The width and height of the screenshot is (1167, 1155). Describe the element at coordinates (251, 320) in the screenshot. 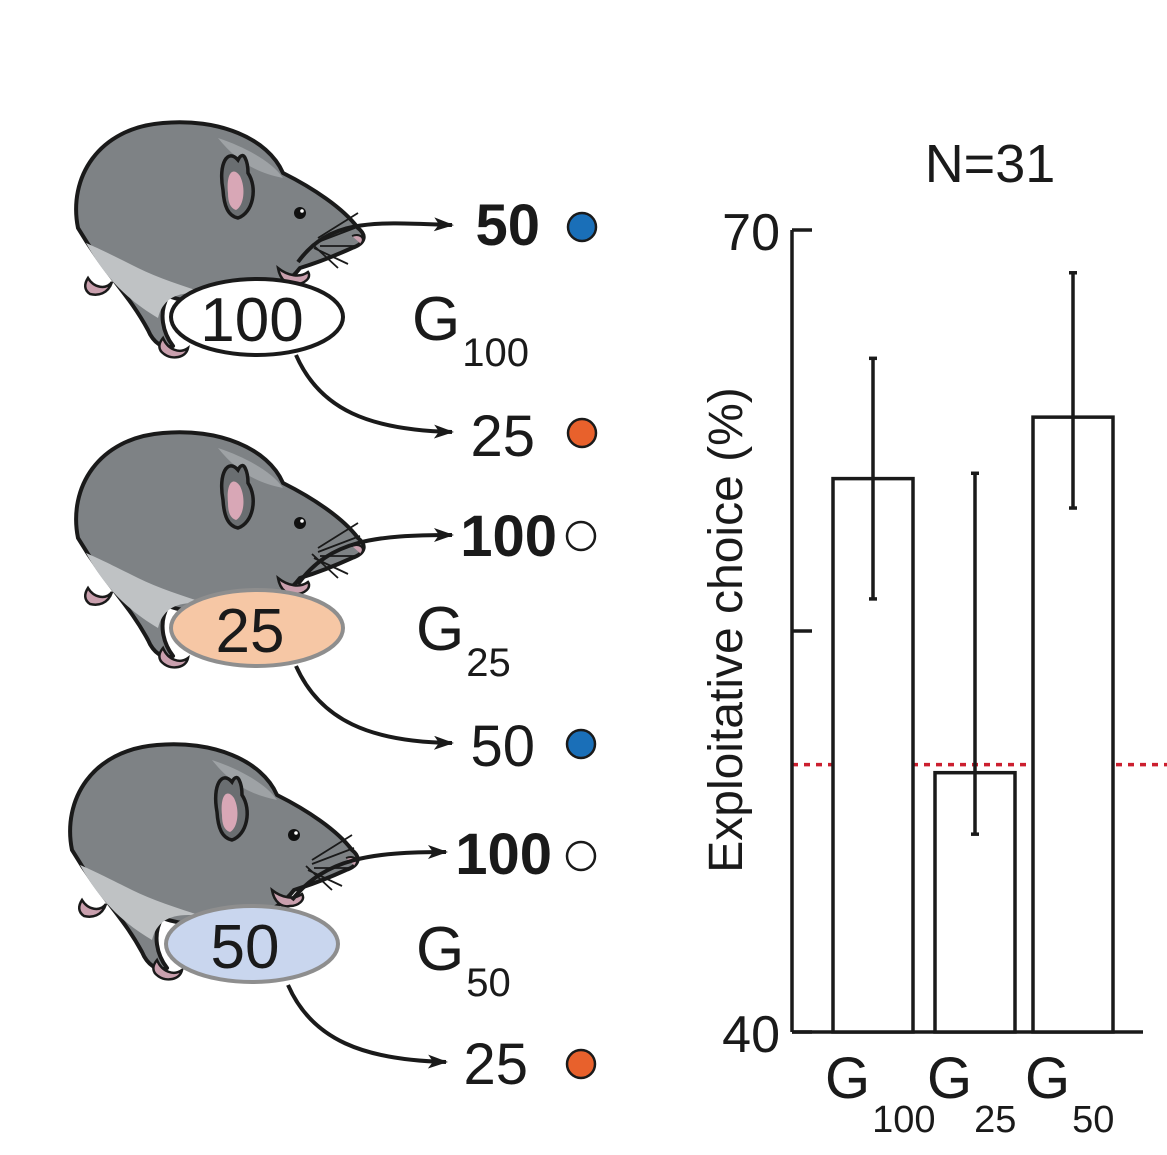

I see `sure-reward-label: 100` at that location.